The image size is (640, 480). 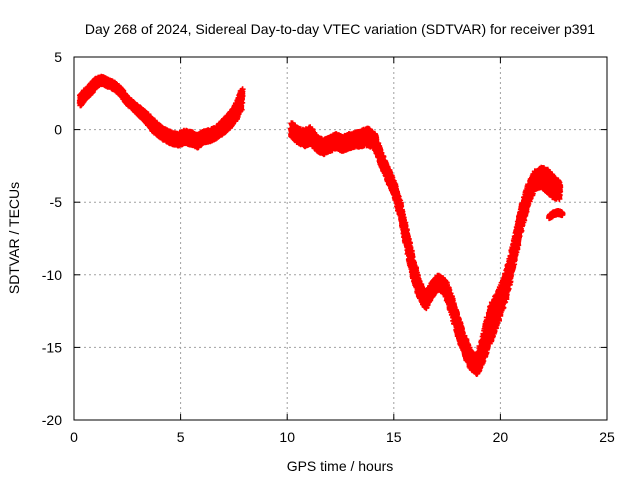 What do you see at coordinates (287, 437) in the screenshot?
I see `x-tick-label: 10` at bounding box center [287, 437].